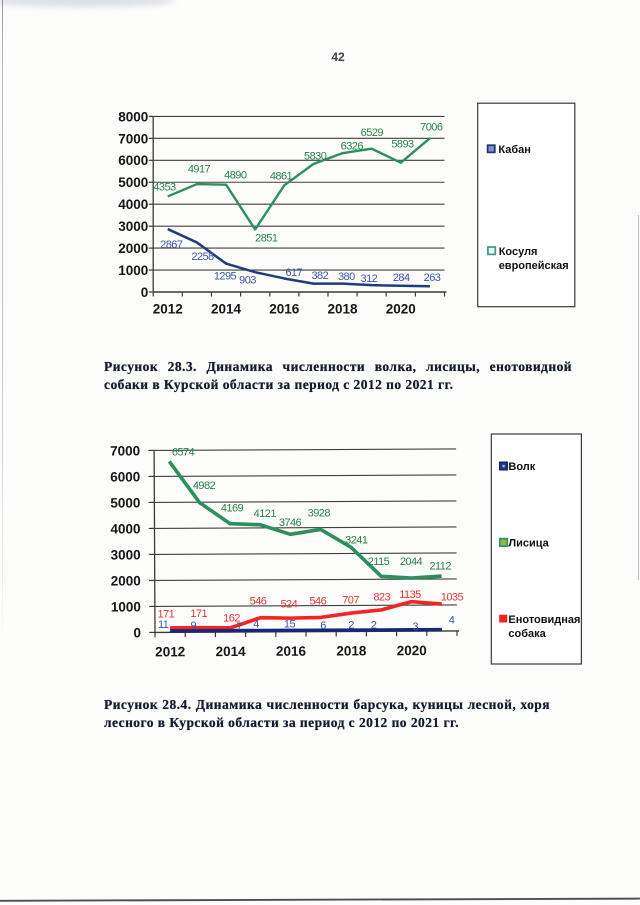  I want to click on svg-text: 7, so click(239, 627).